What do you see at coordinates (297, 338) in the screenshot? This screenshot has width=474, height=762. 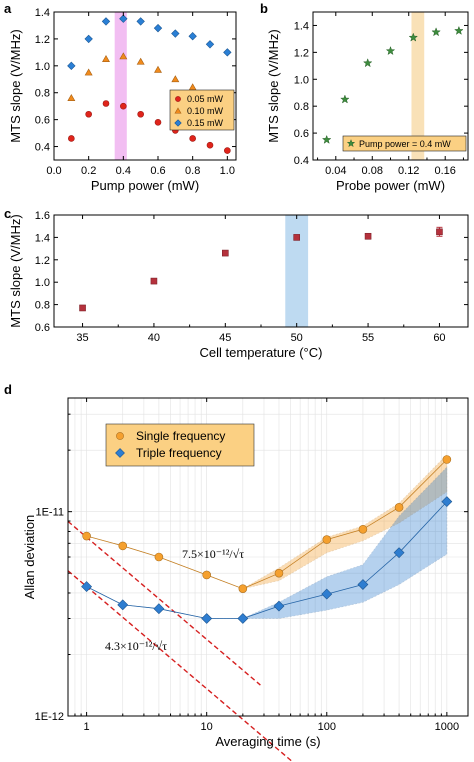 I see `x-tick-label: 50` at bounding box center [297, 338].